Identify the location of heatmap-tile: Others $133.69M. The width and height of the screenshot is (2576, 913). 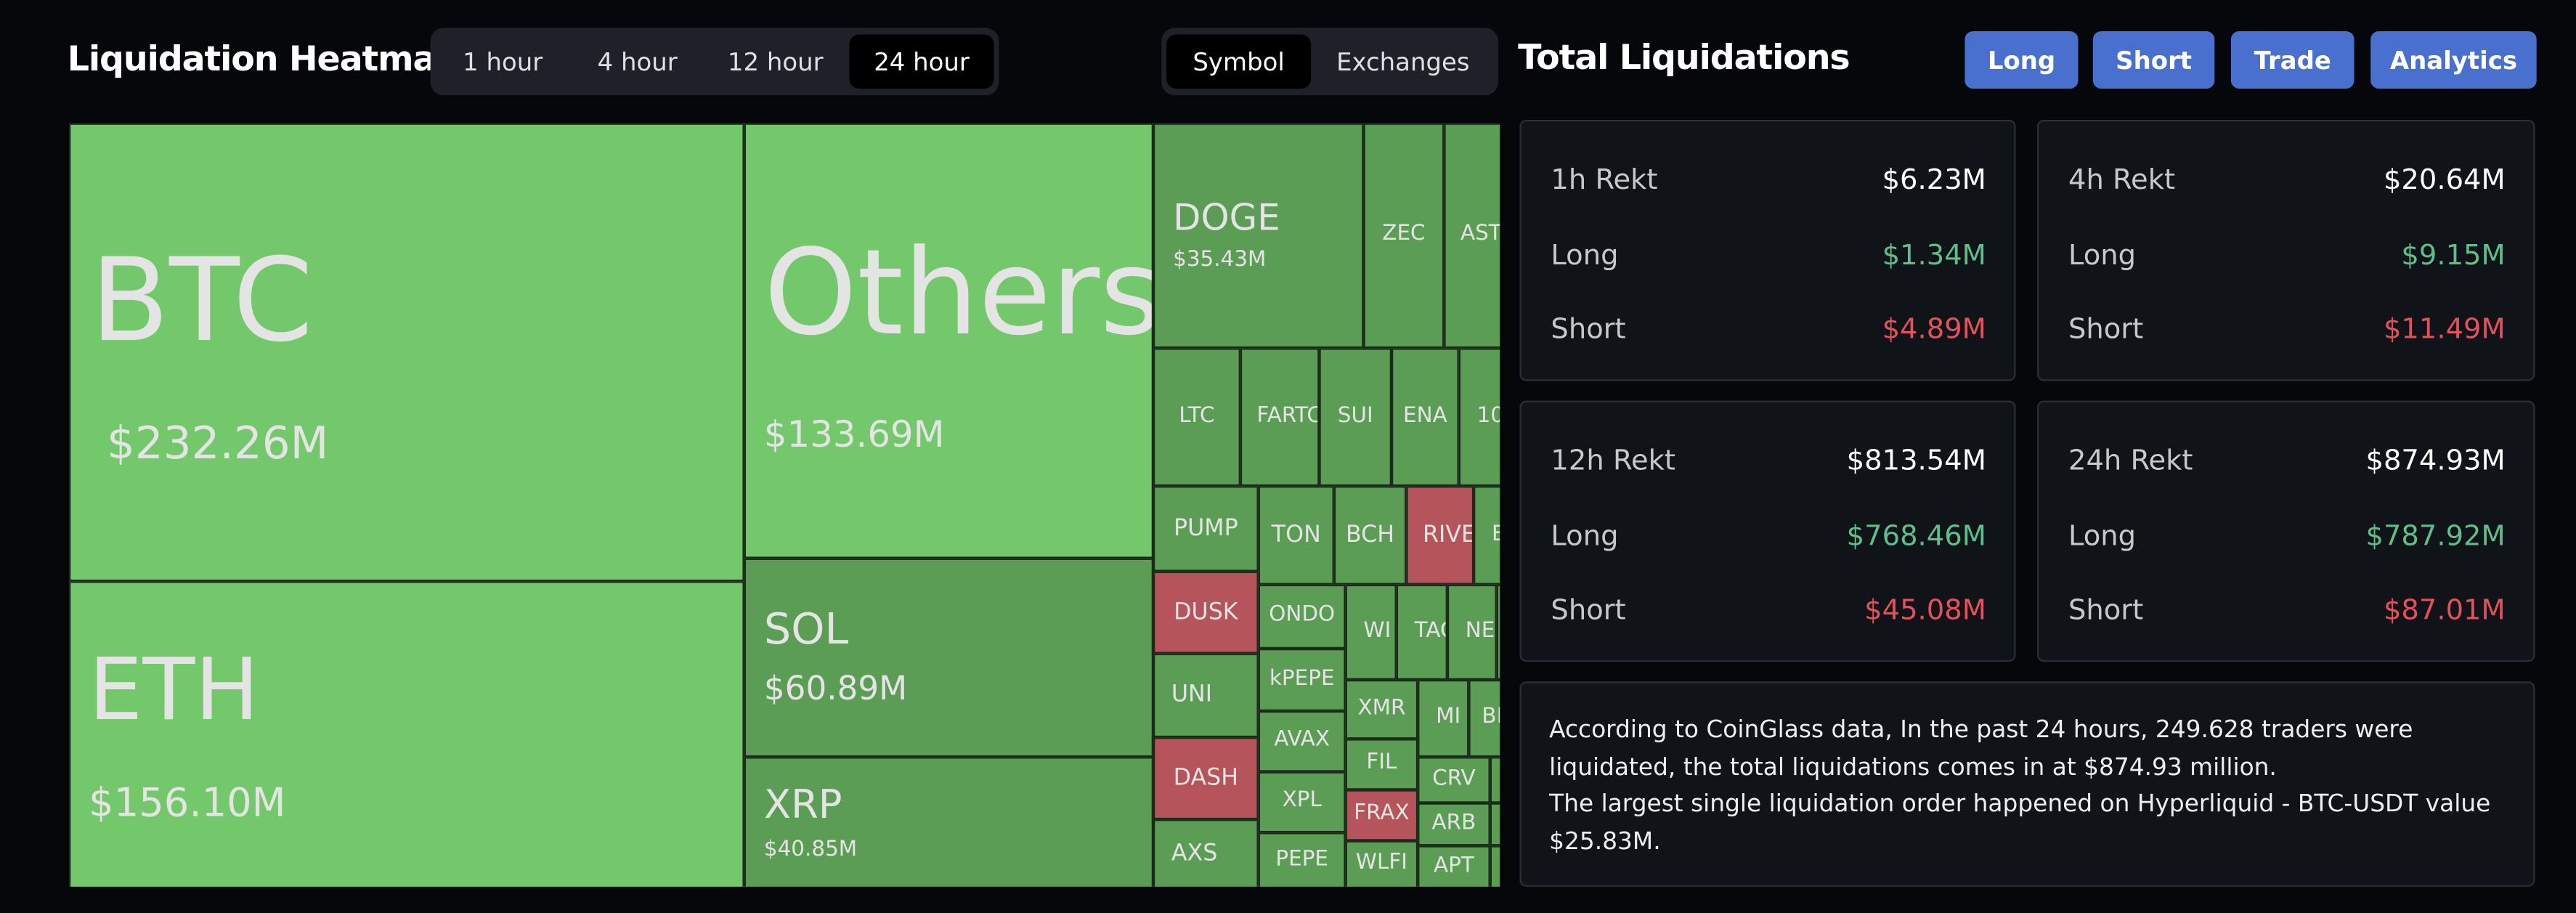
(949, 341).